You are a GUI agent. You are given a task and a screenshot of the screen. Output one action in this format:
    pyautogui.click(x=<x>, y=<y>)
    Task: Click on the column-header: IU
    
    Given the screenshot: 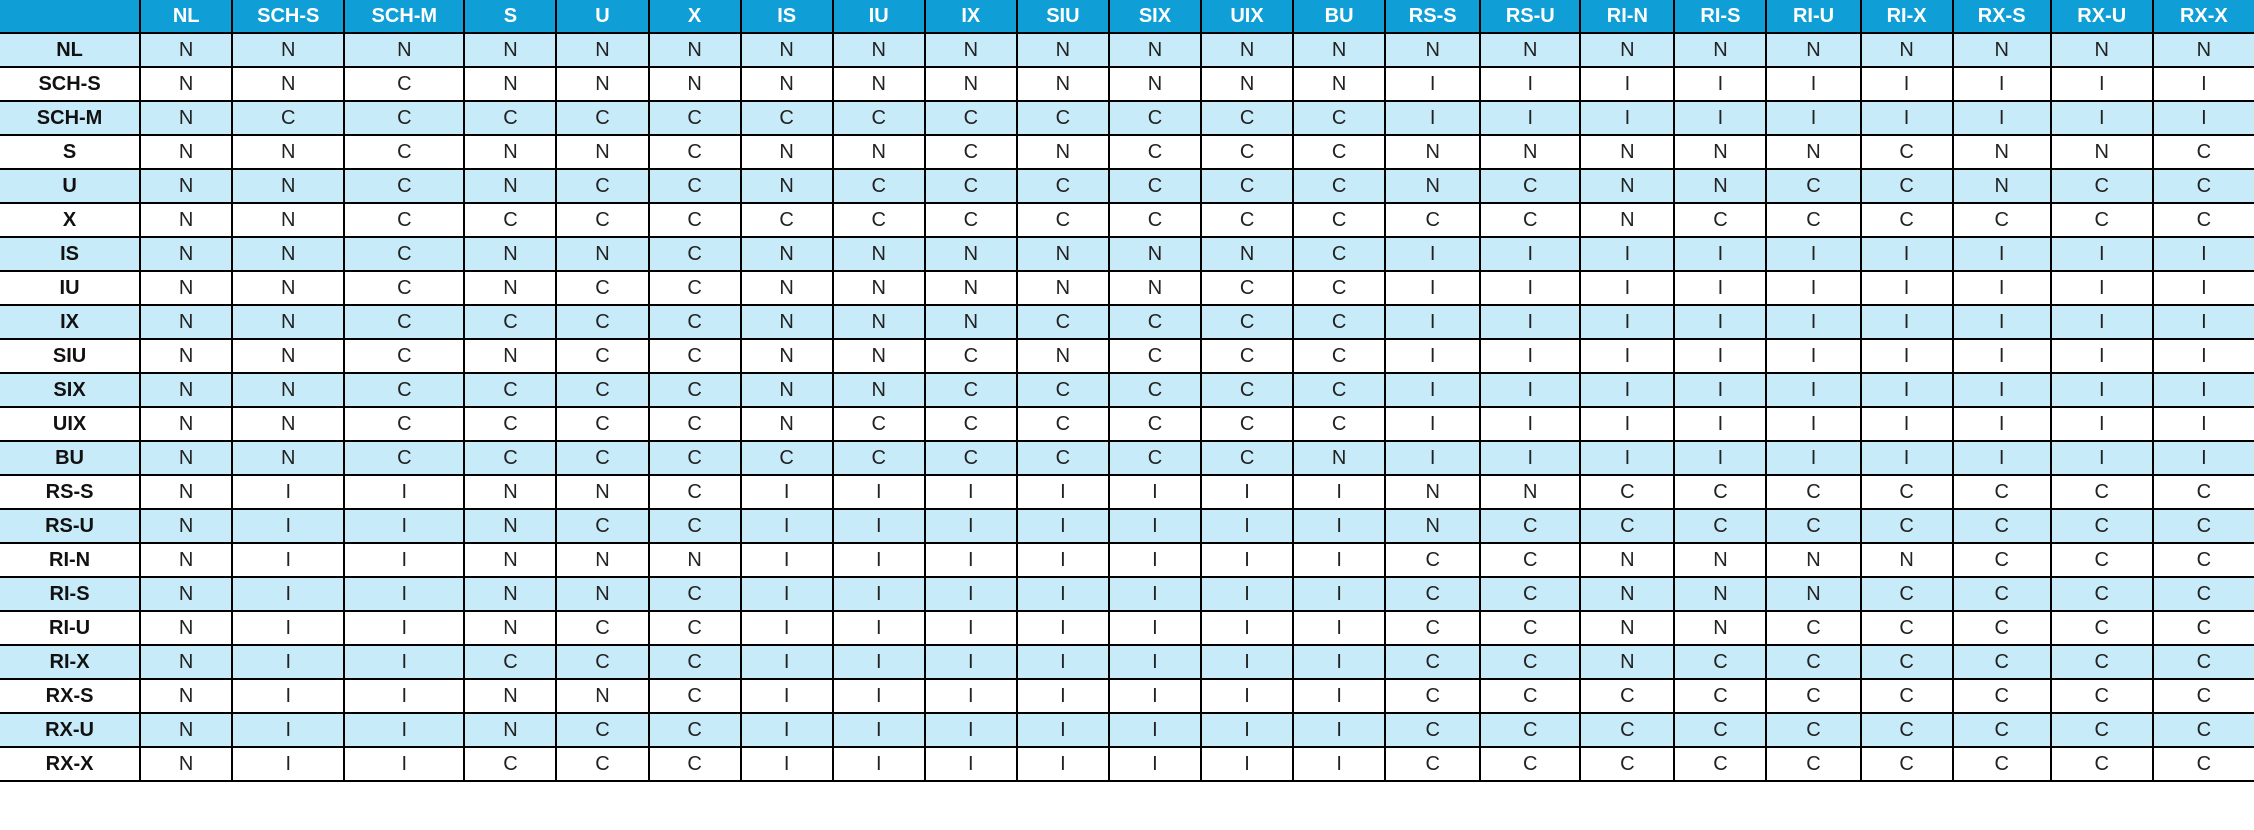 What is the action you would take?
    pyautogui.click(x=878, y=17)
    